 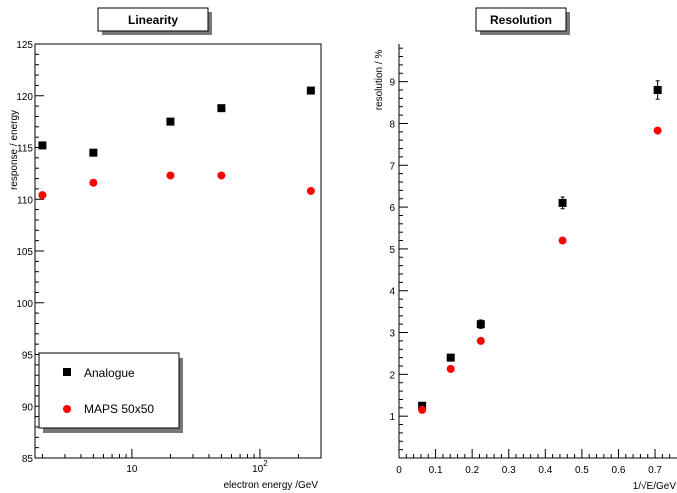 I want to click on linearity-x-axis: 10 102, so click(x=181, y=462).